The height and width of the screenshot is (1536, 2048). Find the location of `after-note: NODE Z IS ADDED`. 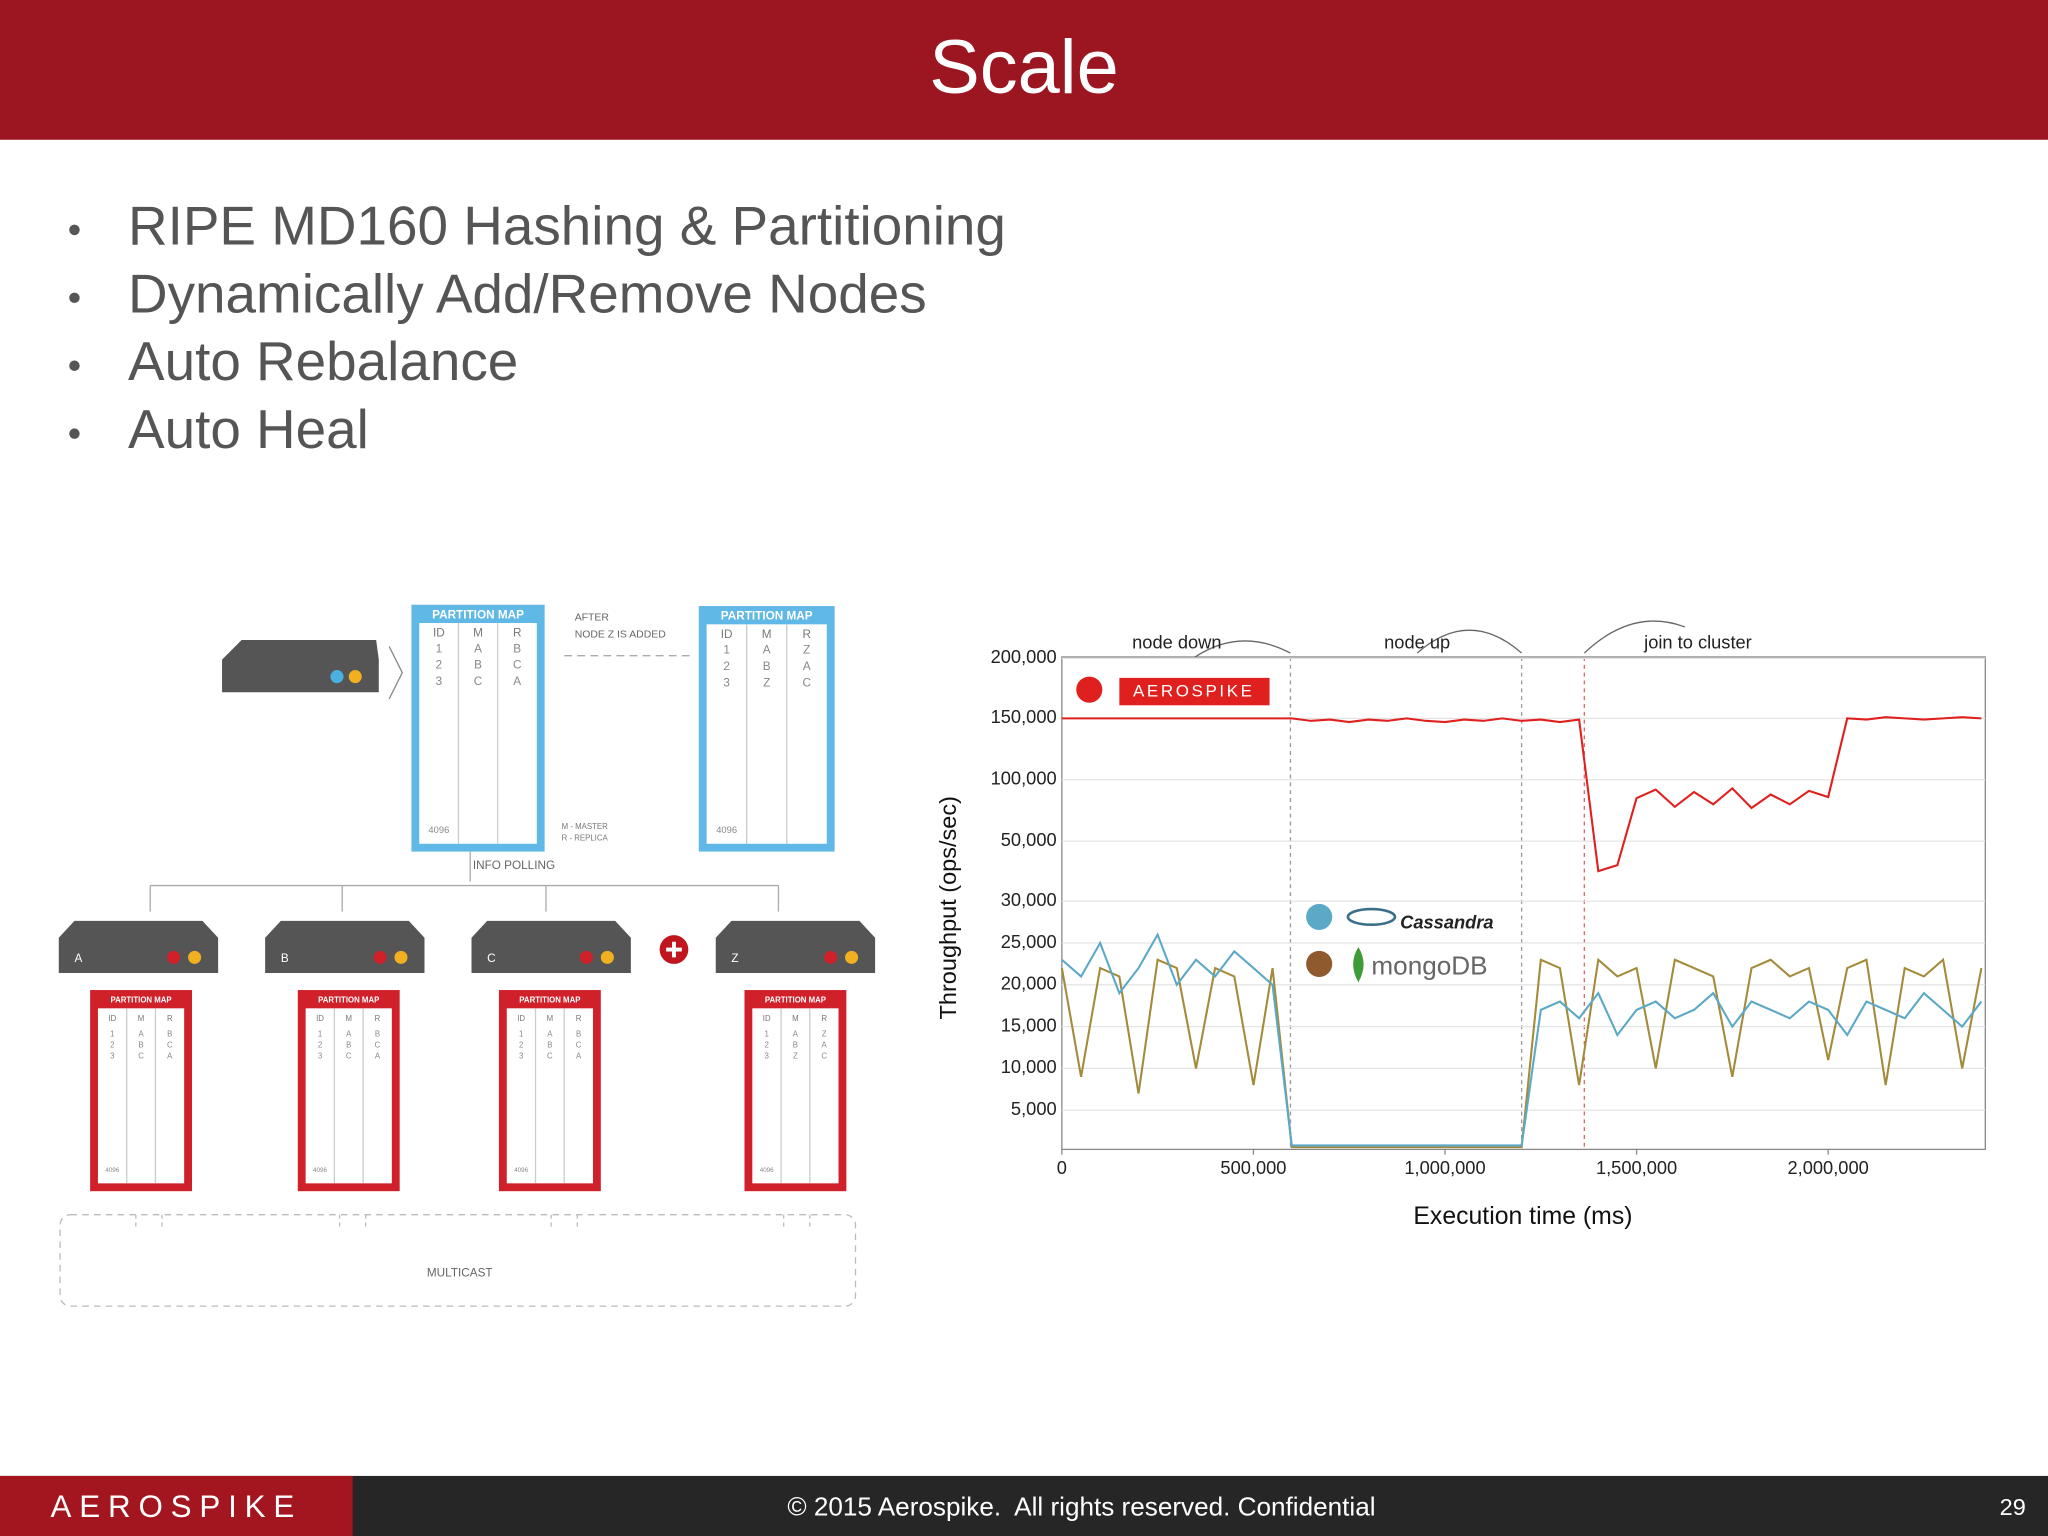

after-note: NODE Z IS ADDED is located at coordinates (621, 635).